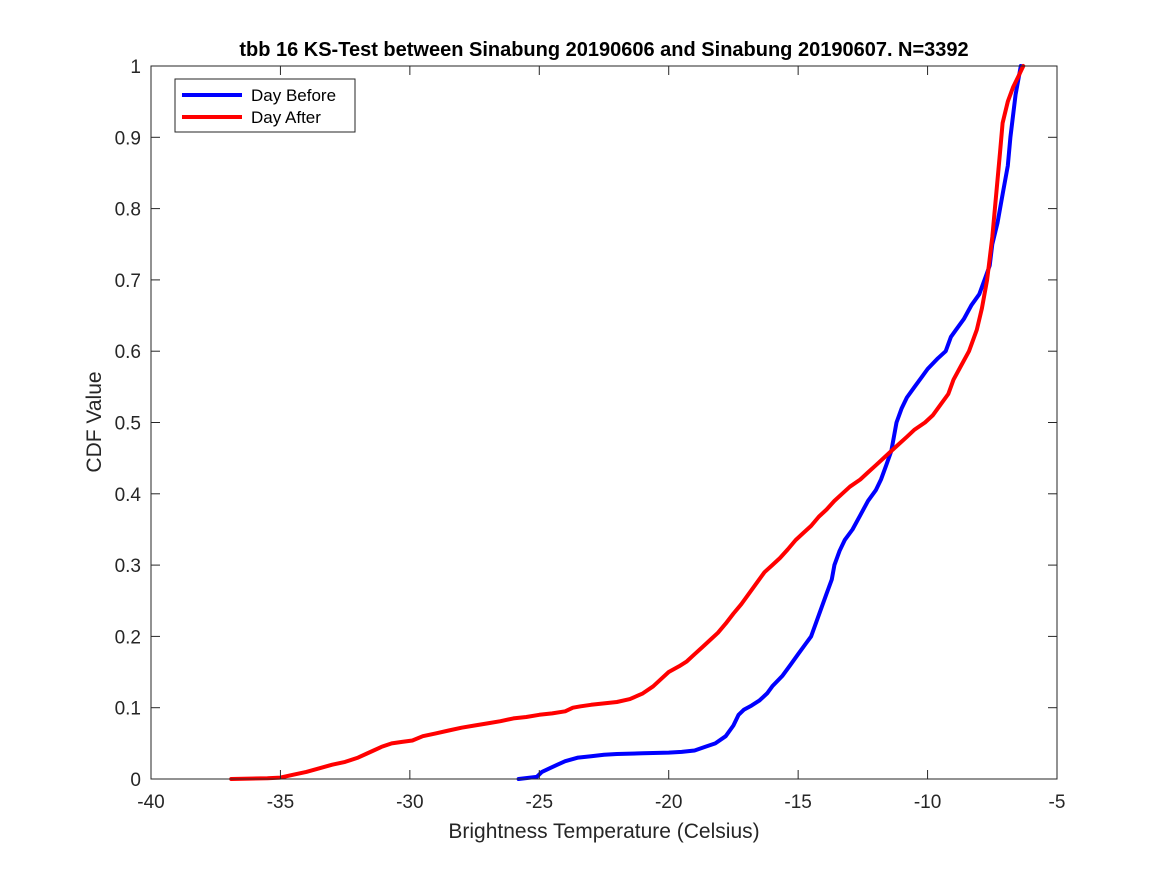 The height and width of the screenshot is (875, 1167). What do you see at coordinates (128, 566) in the screenshot?
I see `y-tick-label: 0.3` at bounding box center [128, 566].